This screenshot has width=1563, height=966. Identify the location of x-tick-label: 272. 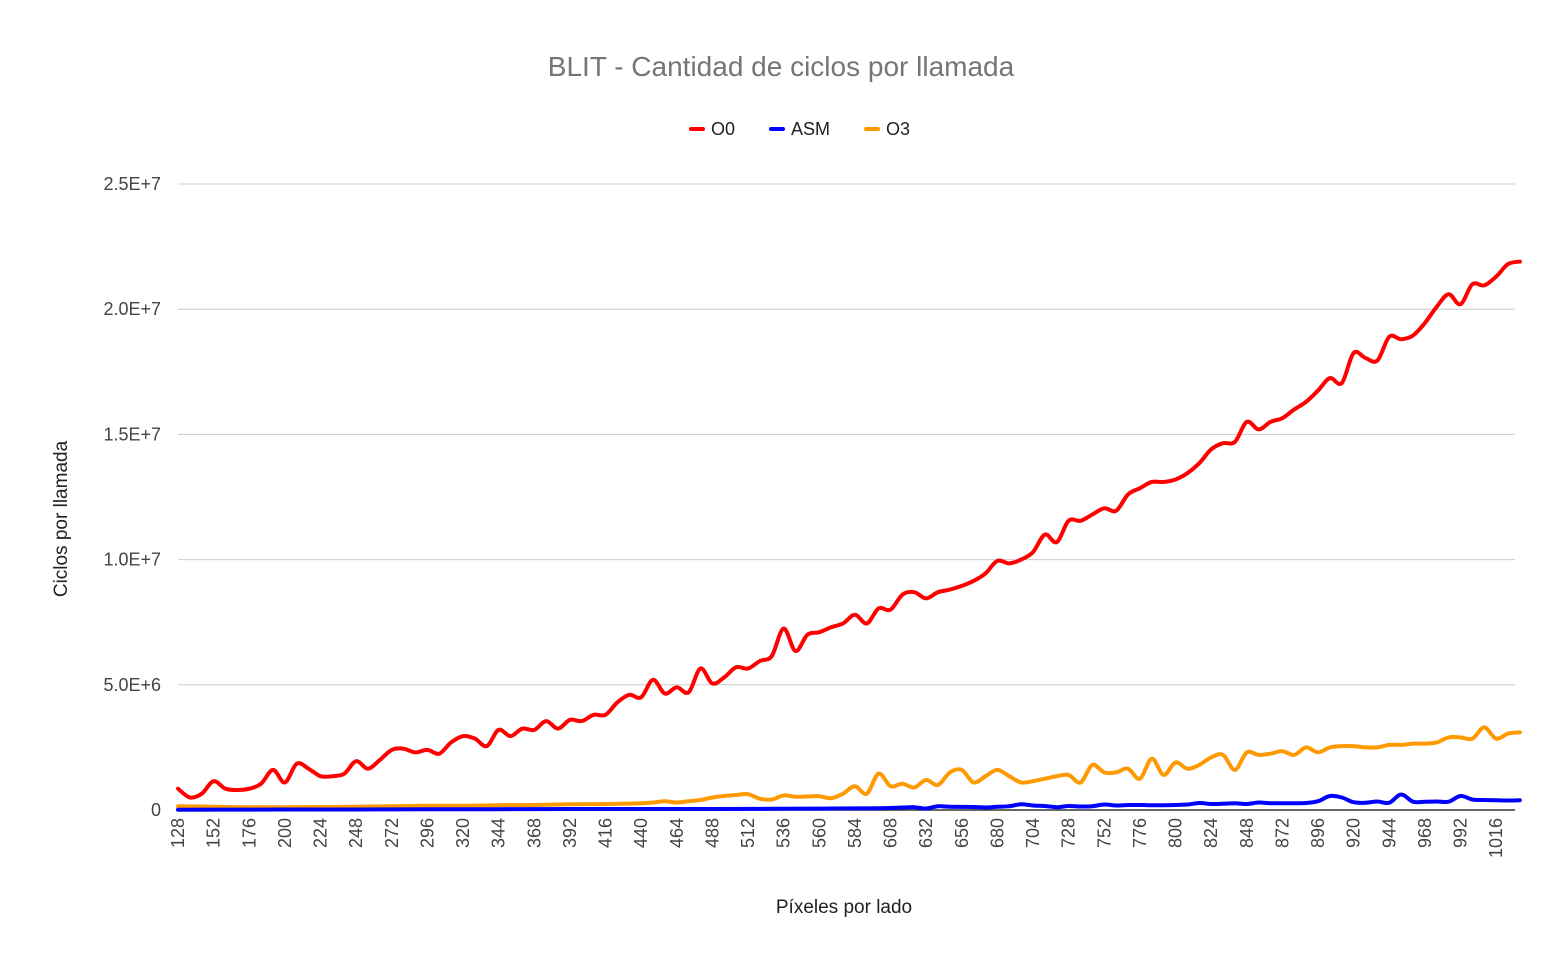
(392, 833).